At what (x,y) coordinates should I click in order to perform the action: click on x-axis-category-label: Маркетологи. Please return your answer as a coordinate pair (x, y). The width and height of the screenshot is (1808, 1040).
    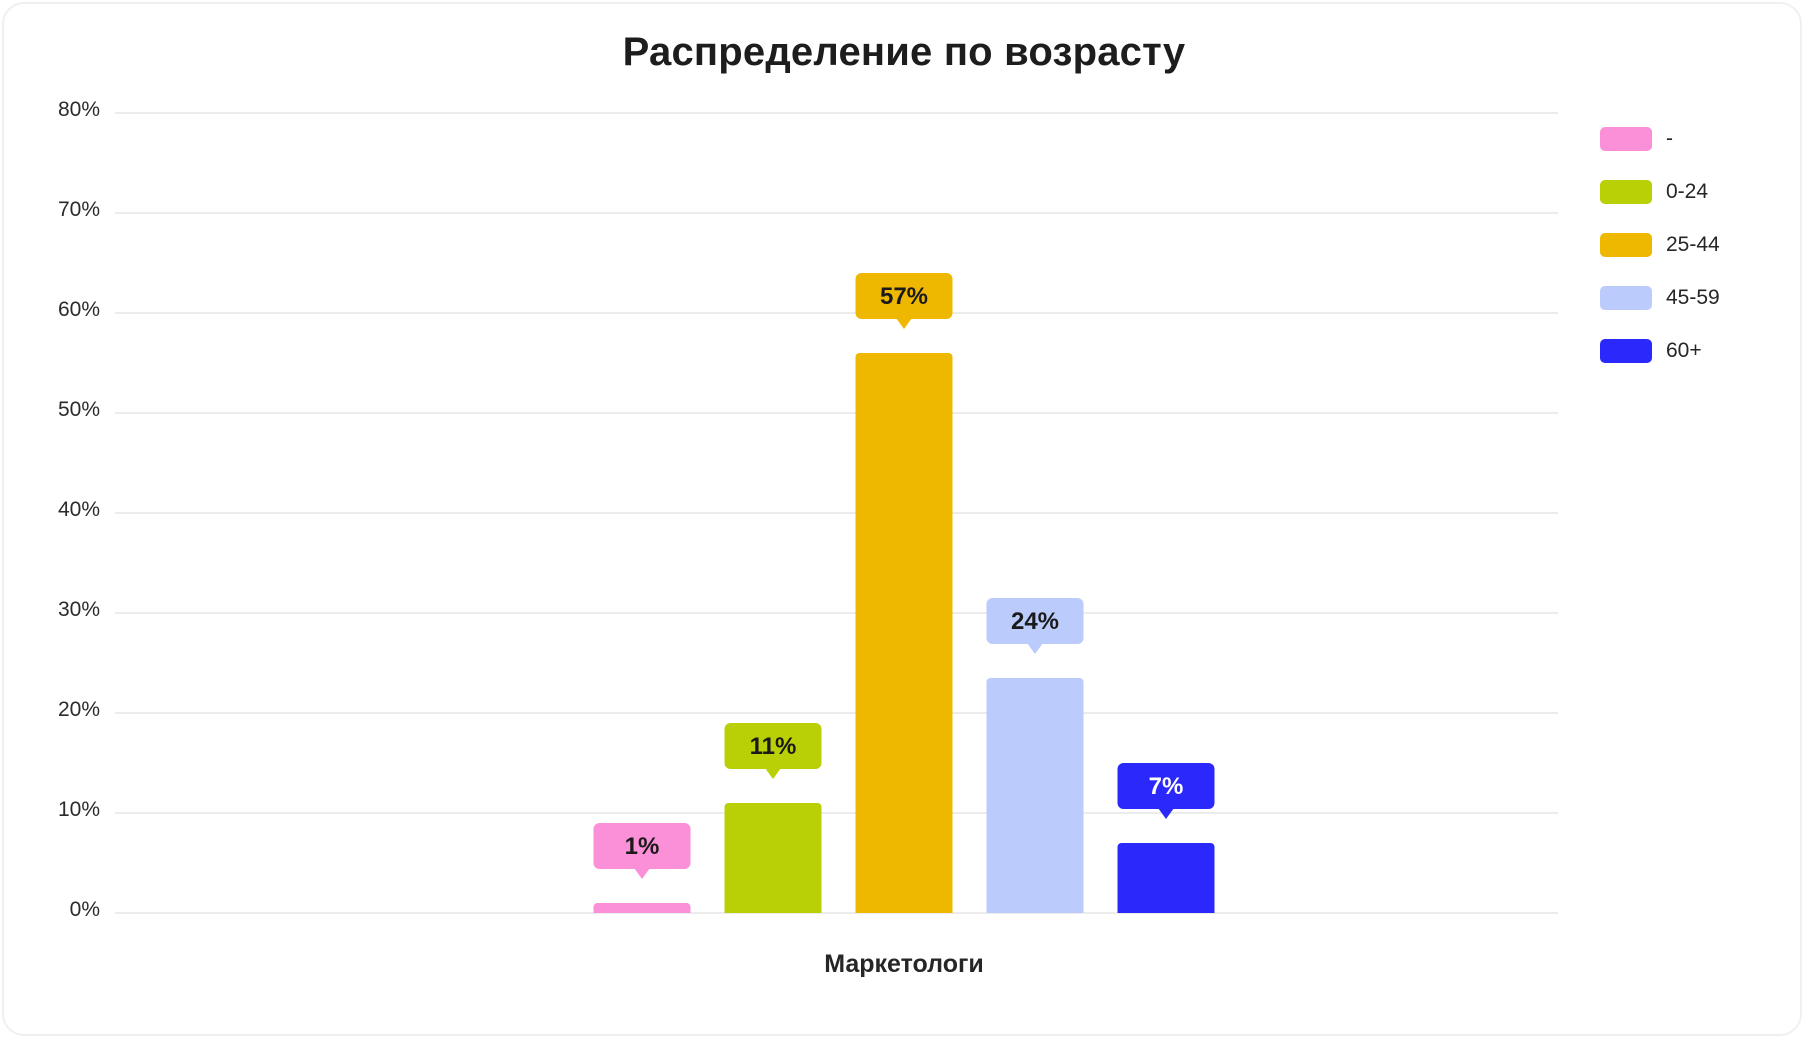
    Looking at the image, I should click on (904, 964).